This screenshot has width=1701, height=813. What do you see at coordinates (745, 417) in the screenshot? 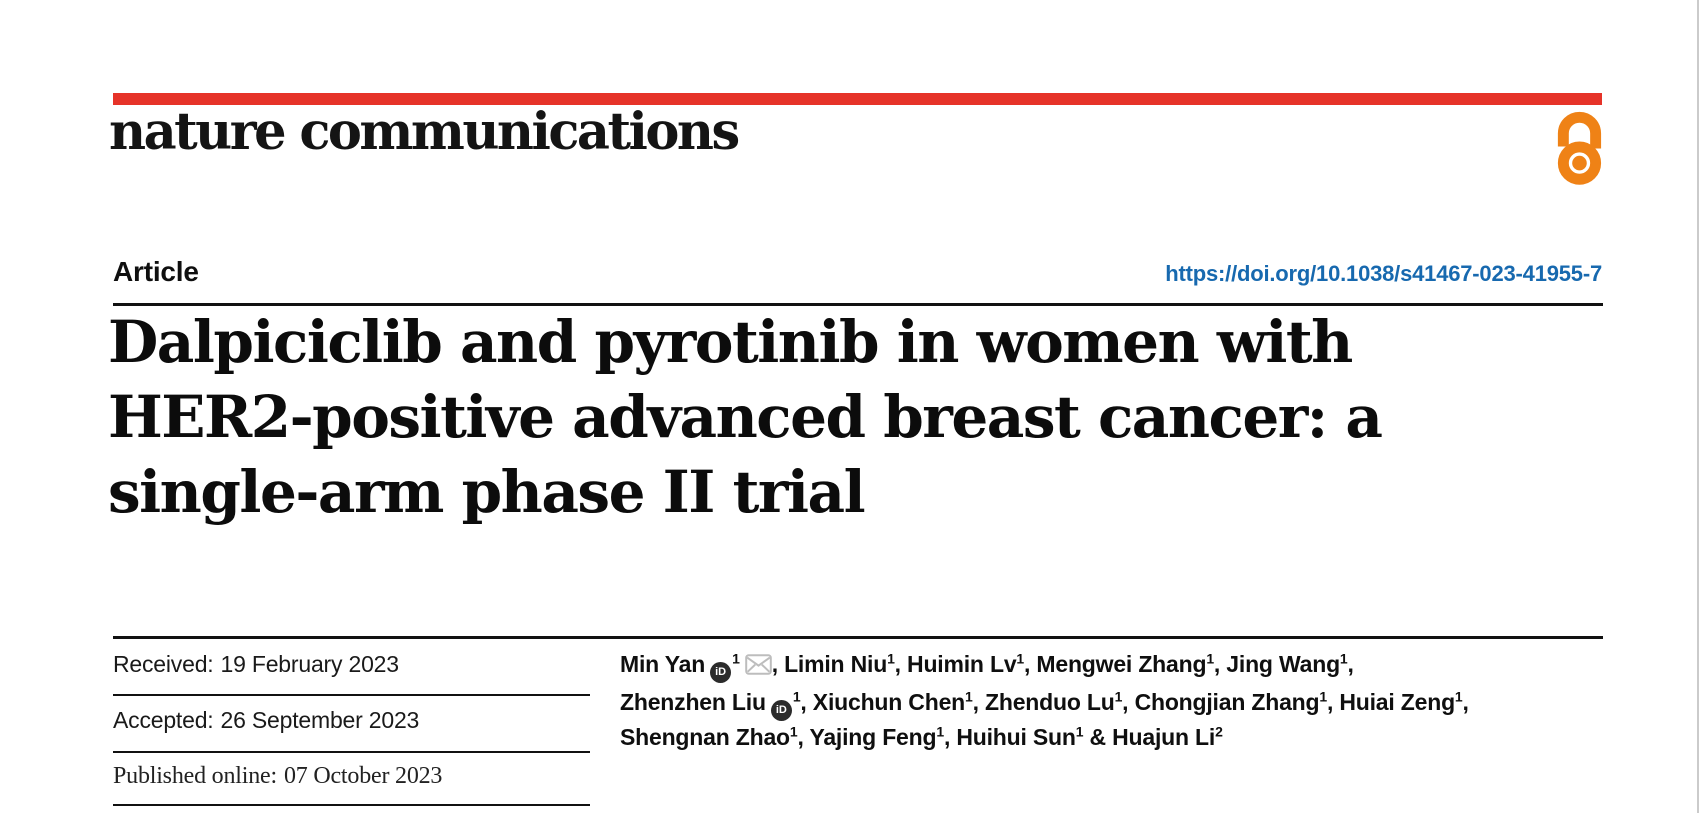
I see `article-title-line: HER2-positive advanced breast cancer: a` at bounding box center [745, 417].